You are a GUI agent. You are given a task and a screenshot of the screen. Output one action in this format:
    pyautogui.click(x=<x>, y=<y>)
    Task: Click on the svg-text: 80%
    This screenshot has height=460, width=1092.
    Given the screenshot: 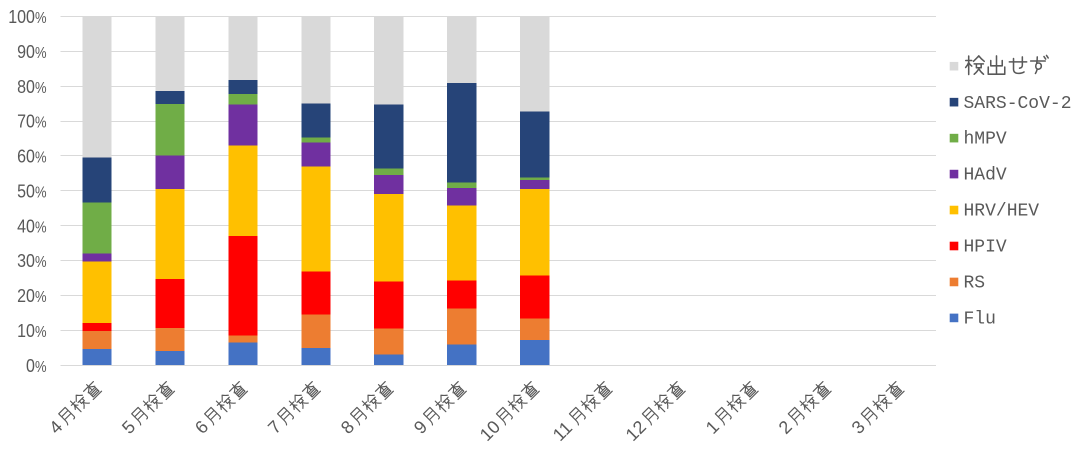 What is the action you would take?
    pyautogui.click(x=32, y=86)
    